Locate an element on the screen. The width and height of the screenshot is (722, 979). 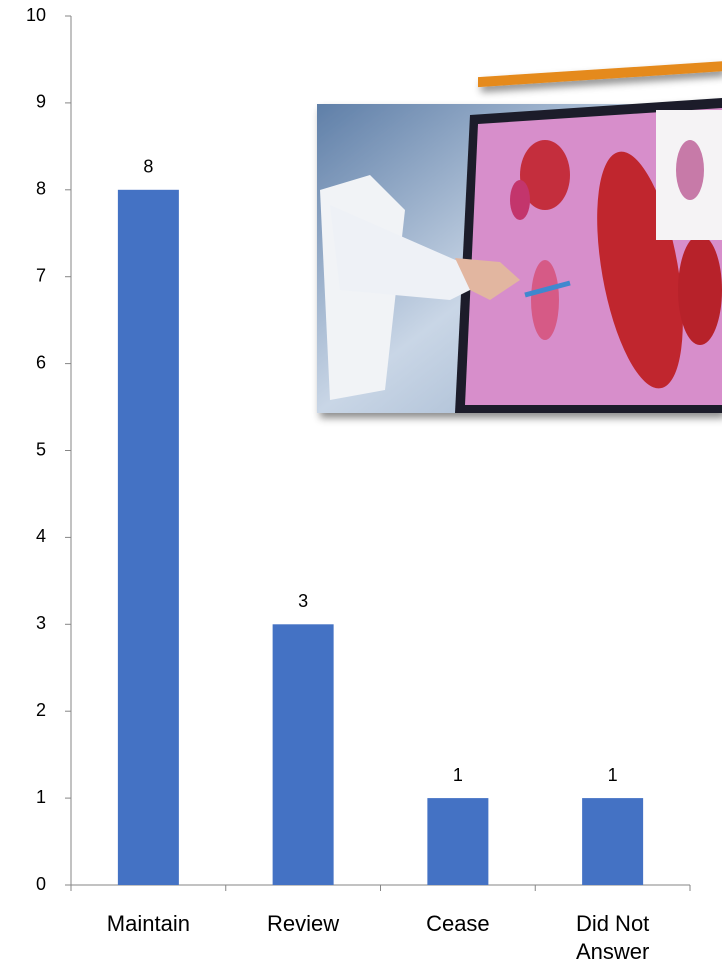
y-tick-label: 9 is located at coordinates (41, 102).